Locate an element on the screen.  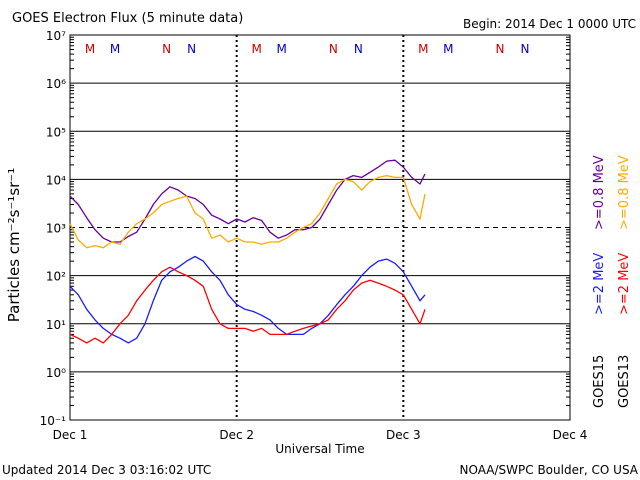
y-tick-label: 10⁷ is located at coordinates (56, 36).